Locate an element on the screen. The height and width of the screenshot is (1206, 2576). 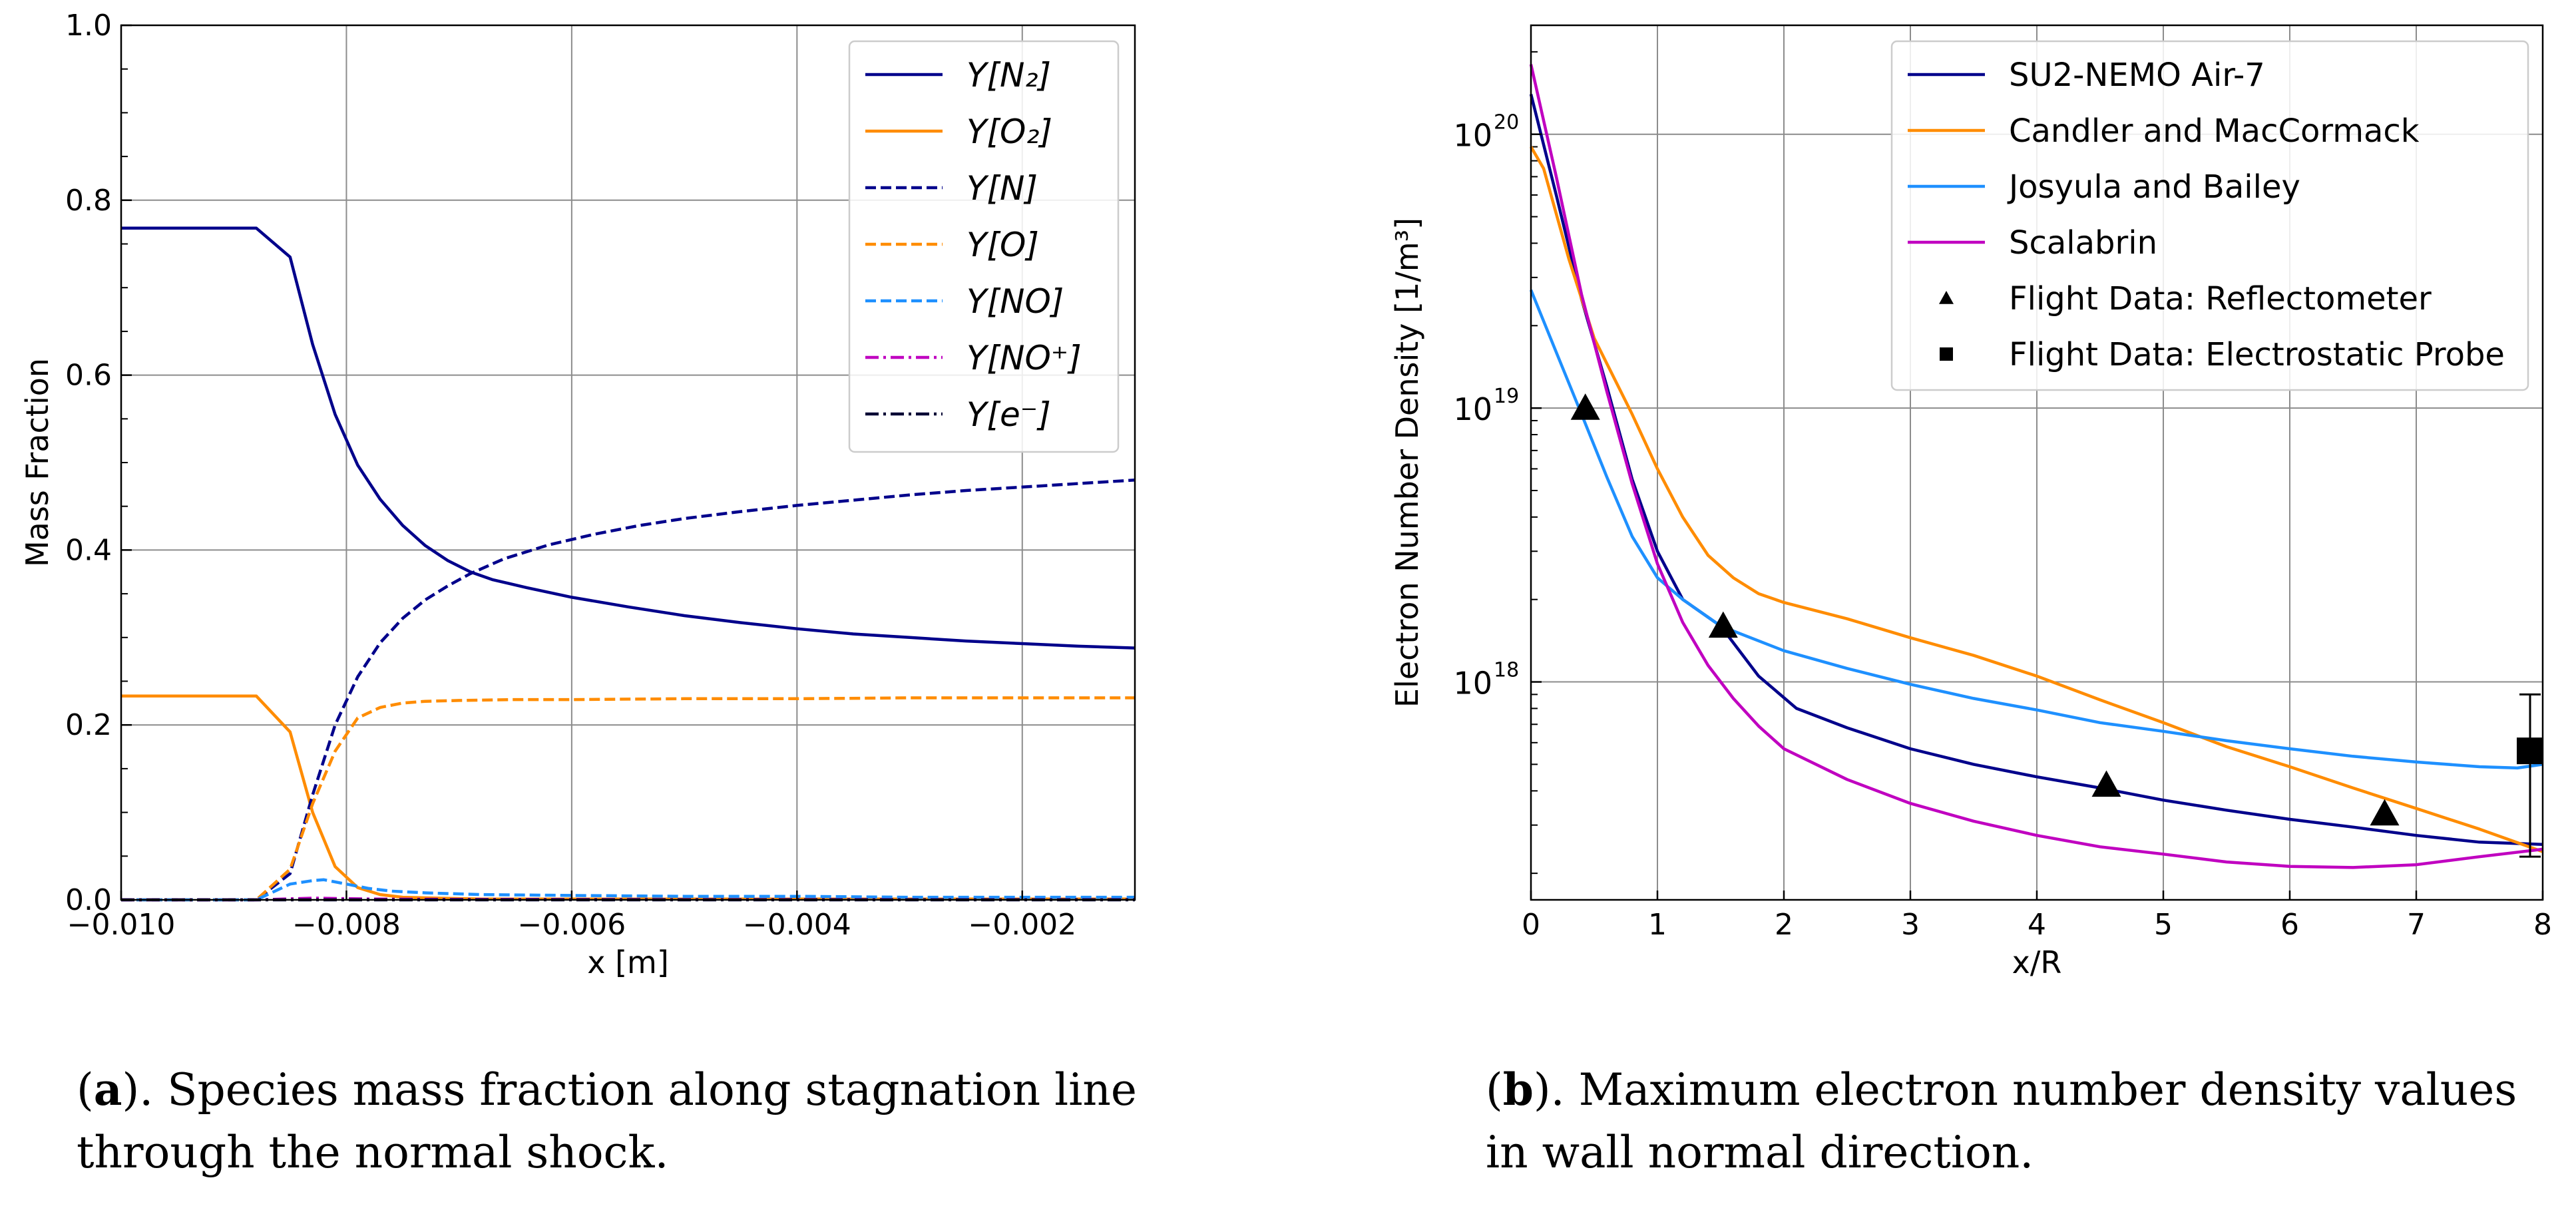
tick-label-y-exponent: 18 is located at coordinates (1506, 670).